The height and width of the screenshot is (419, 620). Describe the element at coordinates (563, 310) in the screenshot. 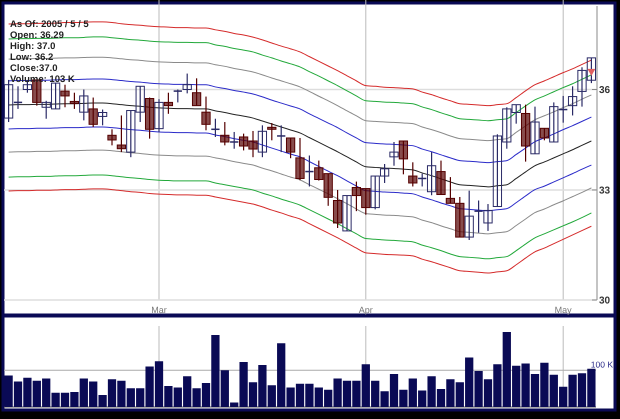

I see `x-tick-label: May` at that location.